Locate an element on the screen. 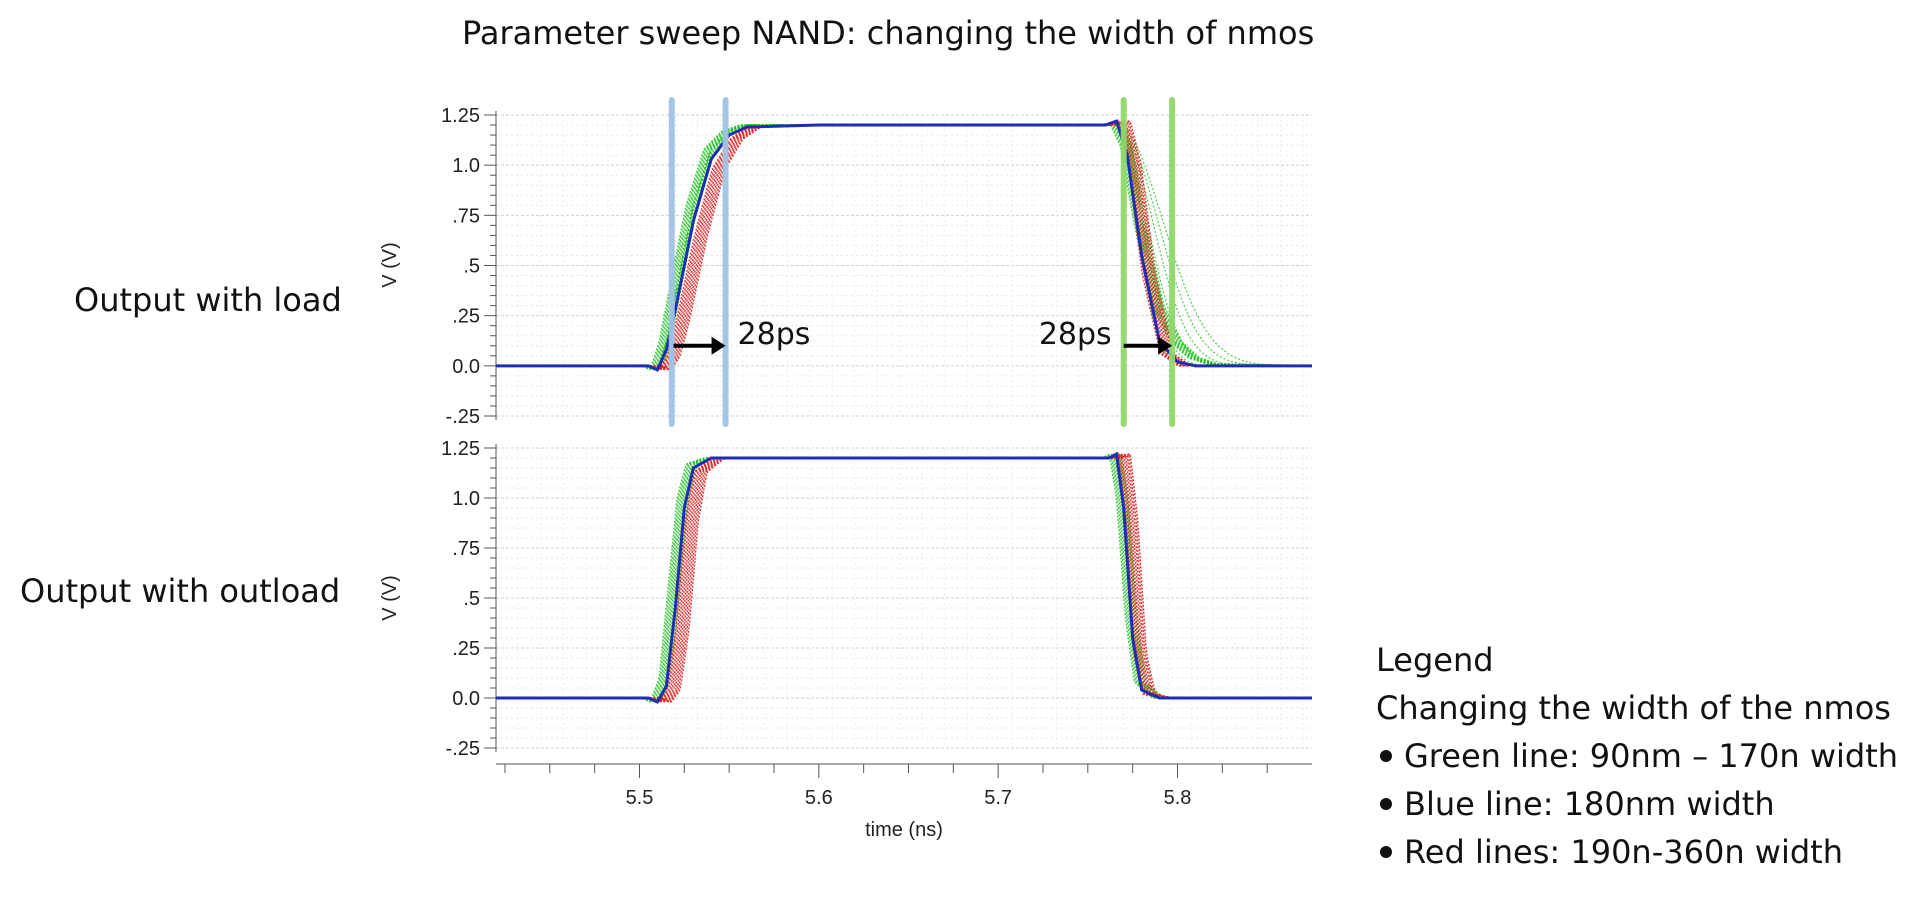 Image resolution: width=1928 pixels, height=904 pixels. legend-item-blue: Blue line: 180nm width is located at coordinates (1637, 804).